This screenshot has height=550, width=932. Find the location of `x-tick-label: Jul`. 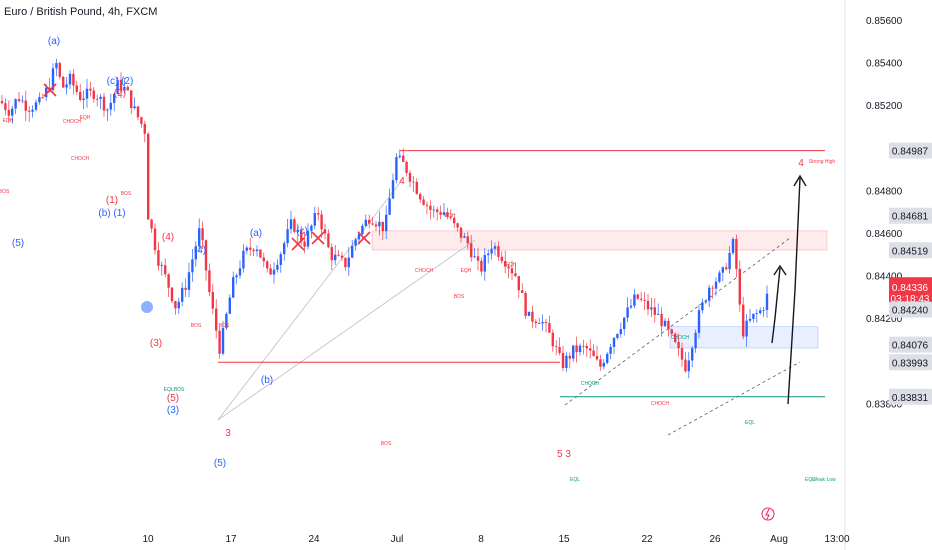

x-tick-label: Jul is located at coordinates (397, 539).